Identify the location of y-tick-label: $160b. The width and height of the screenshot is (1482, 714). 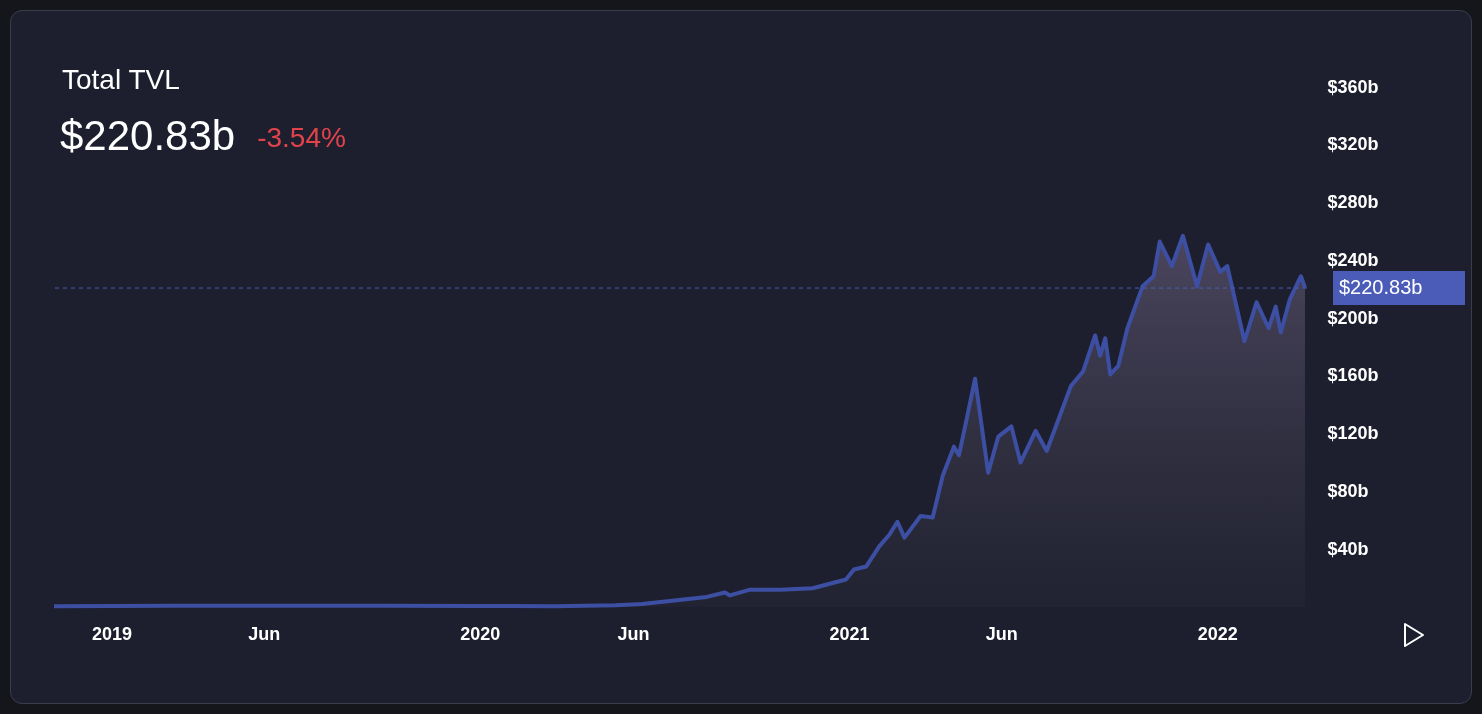
(1353, 375).